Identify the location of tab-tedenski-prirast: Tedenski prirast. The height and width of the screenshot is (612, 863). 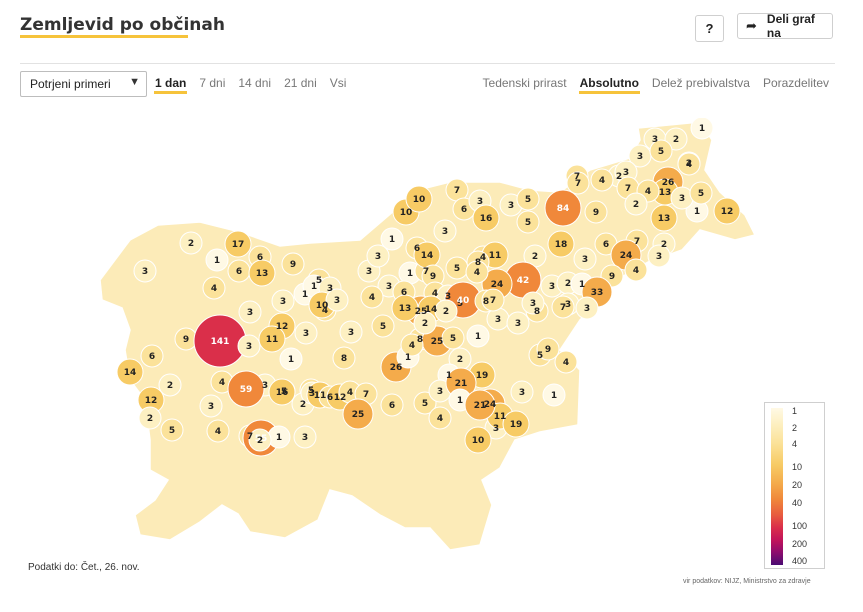
(524, 83).